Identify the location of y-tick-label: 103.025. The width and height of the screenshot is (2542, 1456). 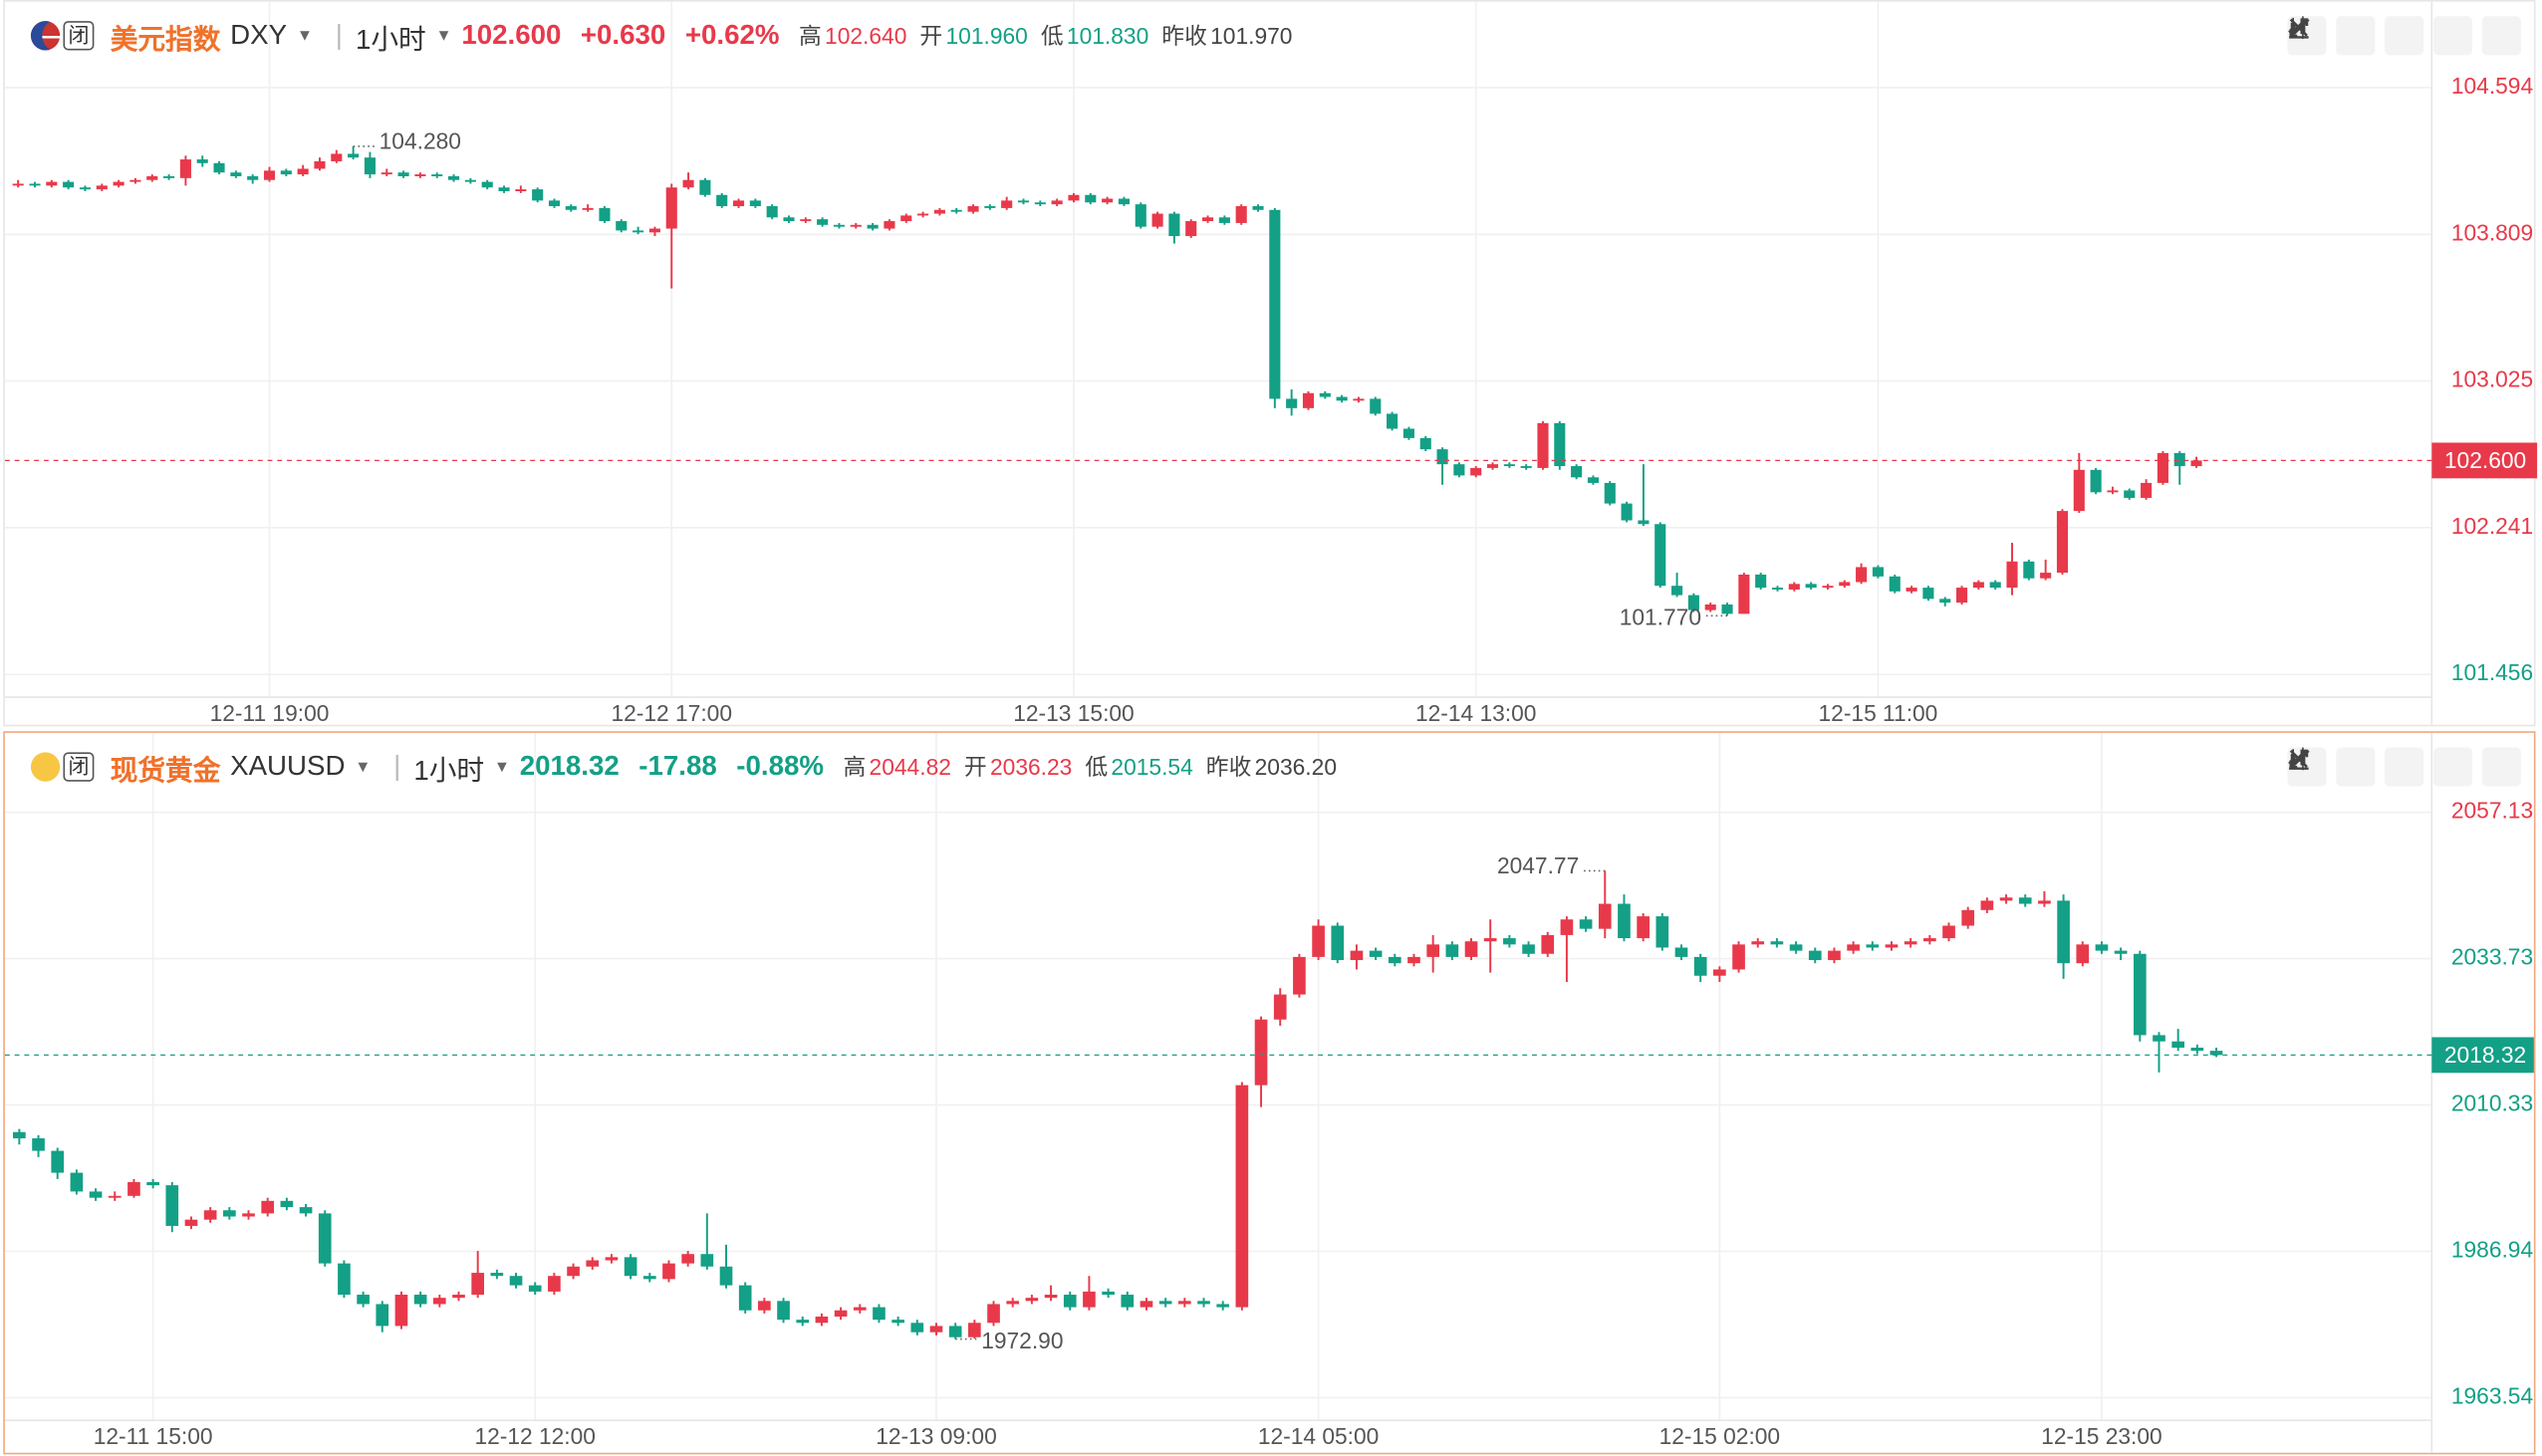
(2492, 379).